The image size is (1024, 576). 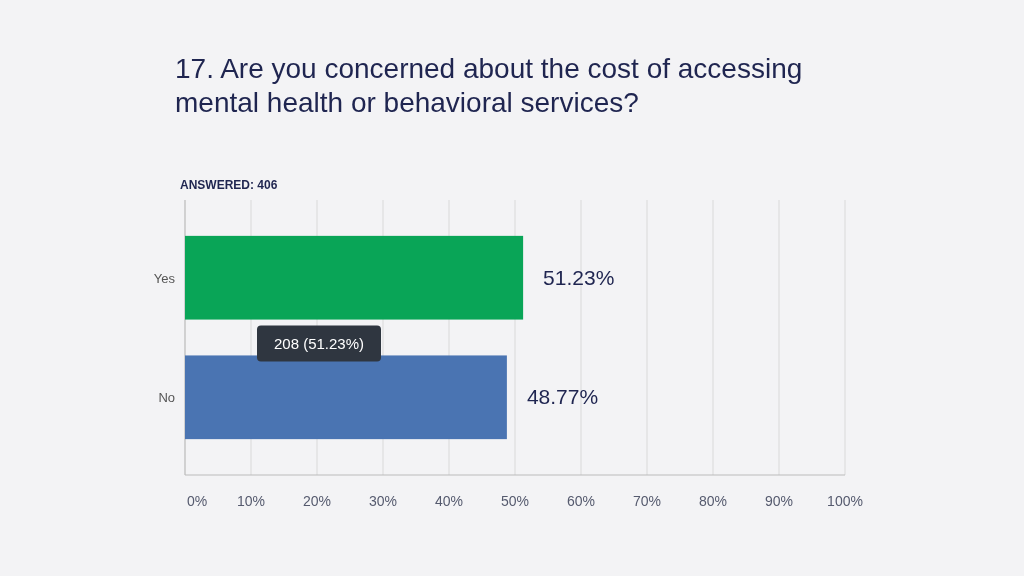 What do you see at coordinates (317, 501) in the screenshot?
I see `x-tick-label: 20%` at bounding box center [317, 501].